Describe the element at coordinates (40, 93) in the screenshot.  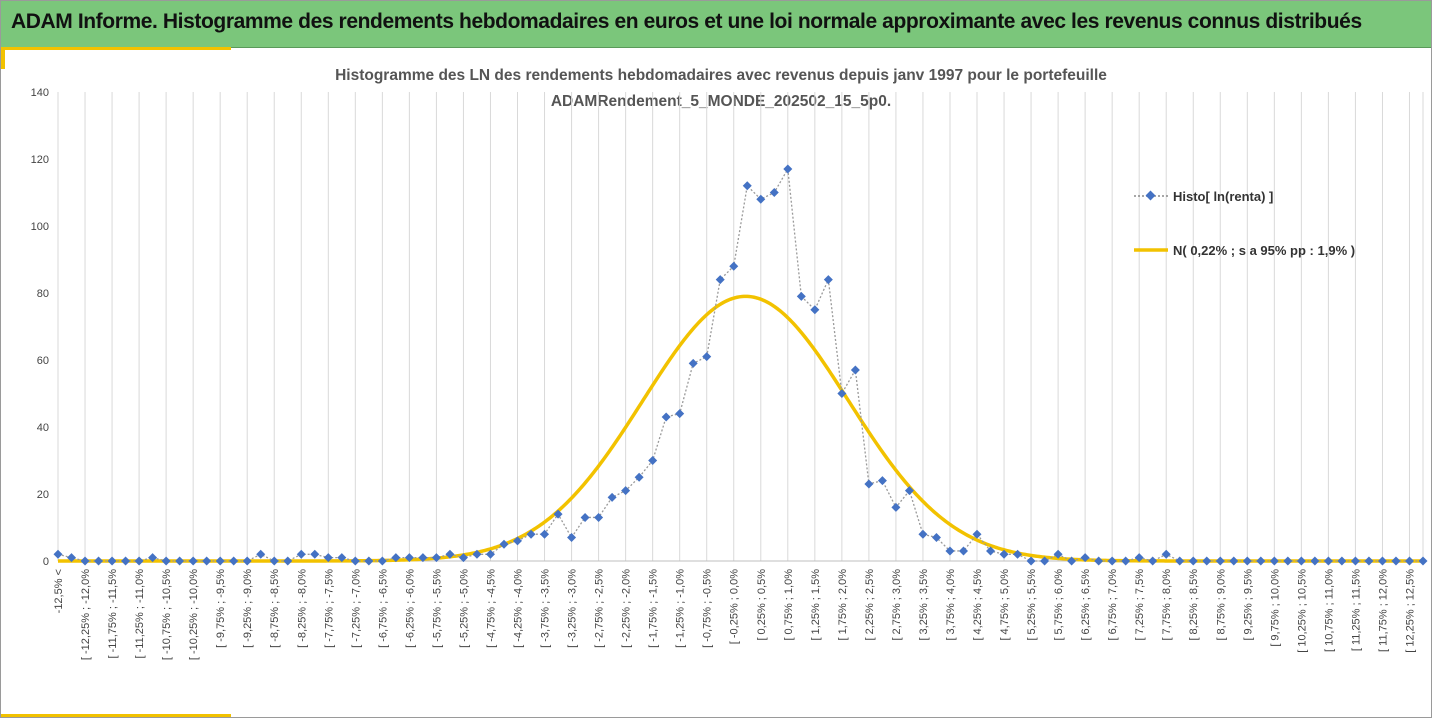
I see `y-tick-label: 140` at that location.